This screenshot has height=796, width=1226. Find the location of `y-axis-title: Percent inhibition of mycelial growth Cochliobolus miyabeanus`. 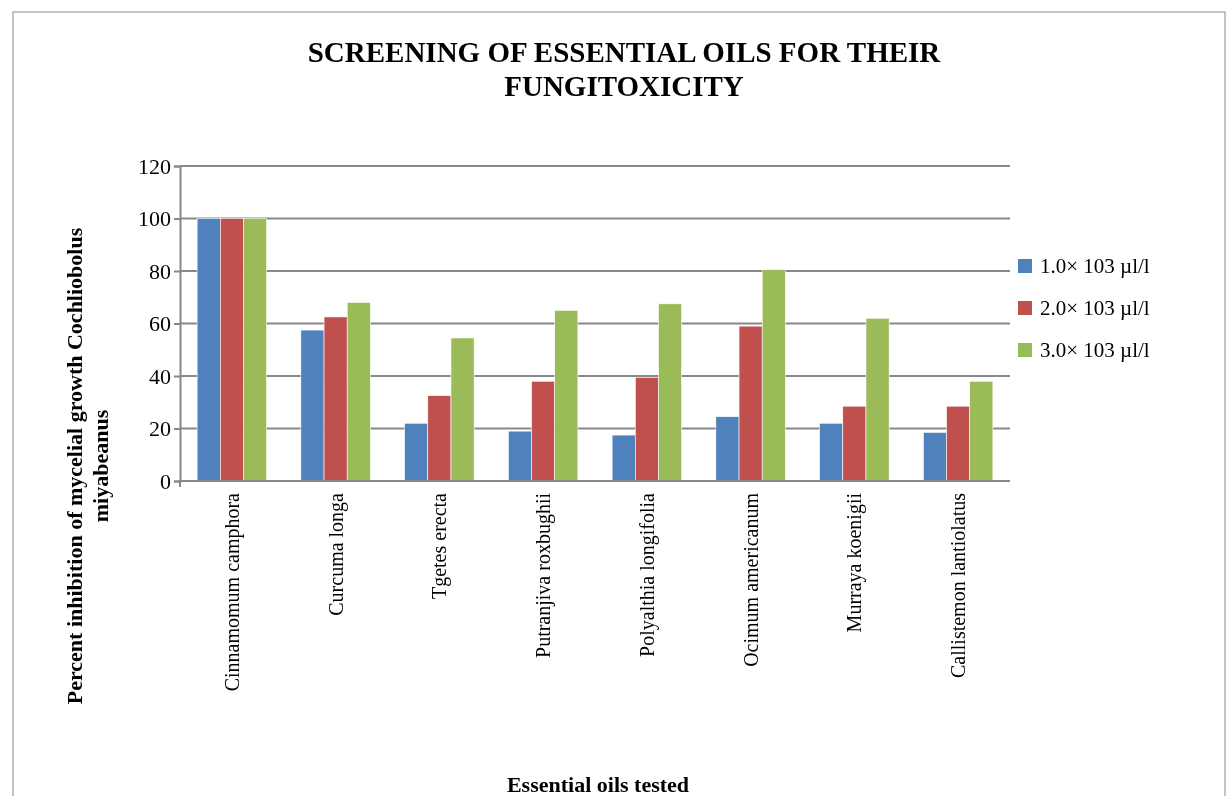

y-axis-title: Percent inhibition of mycelial growth Cochliobolus miyabeanus is located at coordinates (87, 466).